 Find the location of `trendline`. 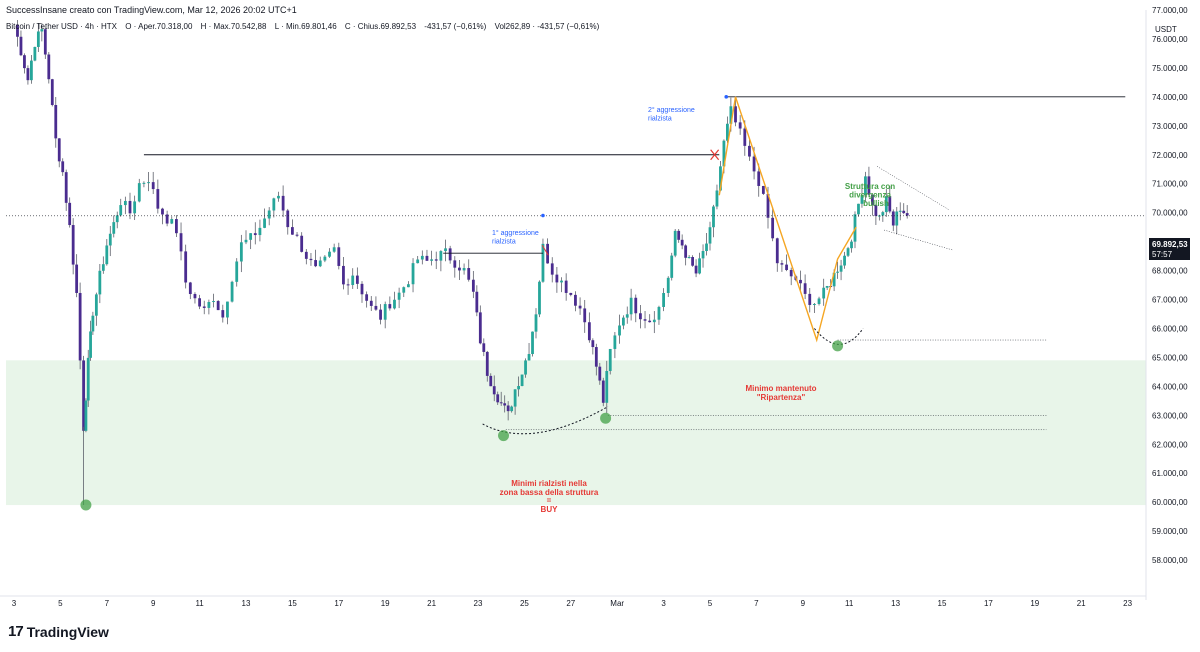

trendline is located at coordinates (913, 188).